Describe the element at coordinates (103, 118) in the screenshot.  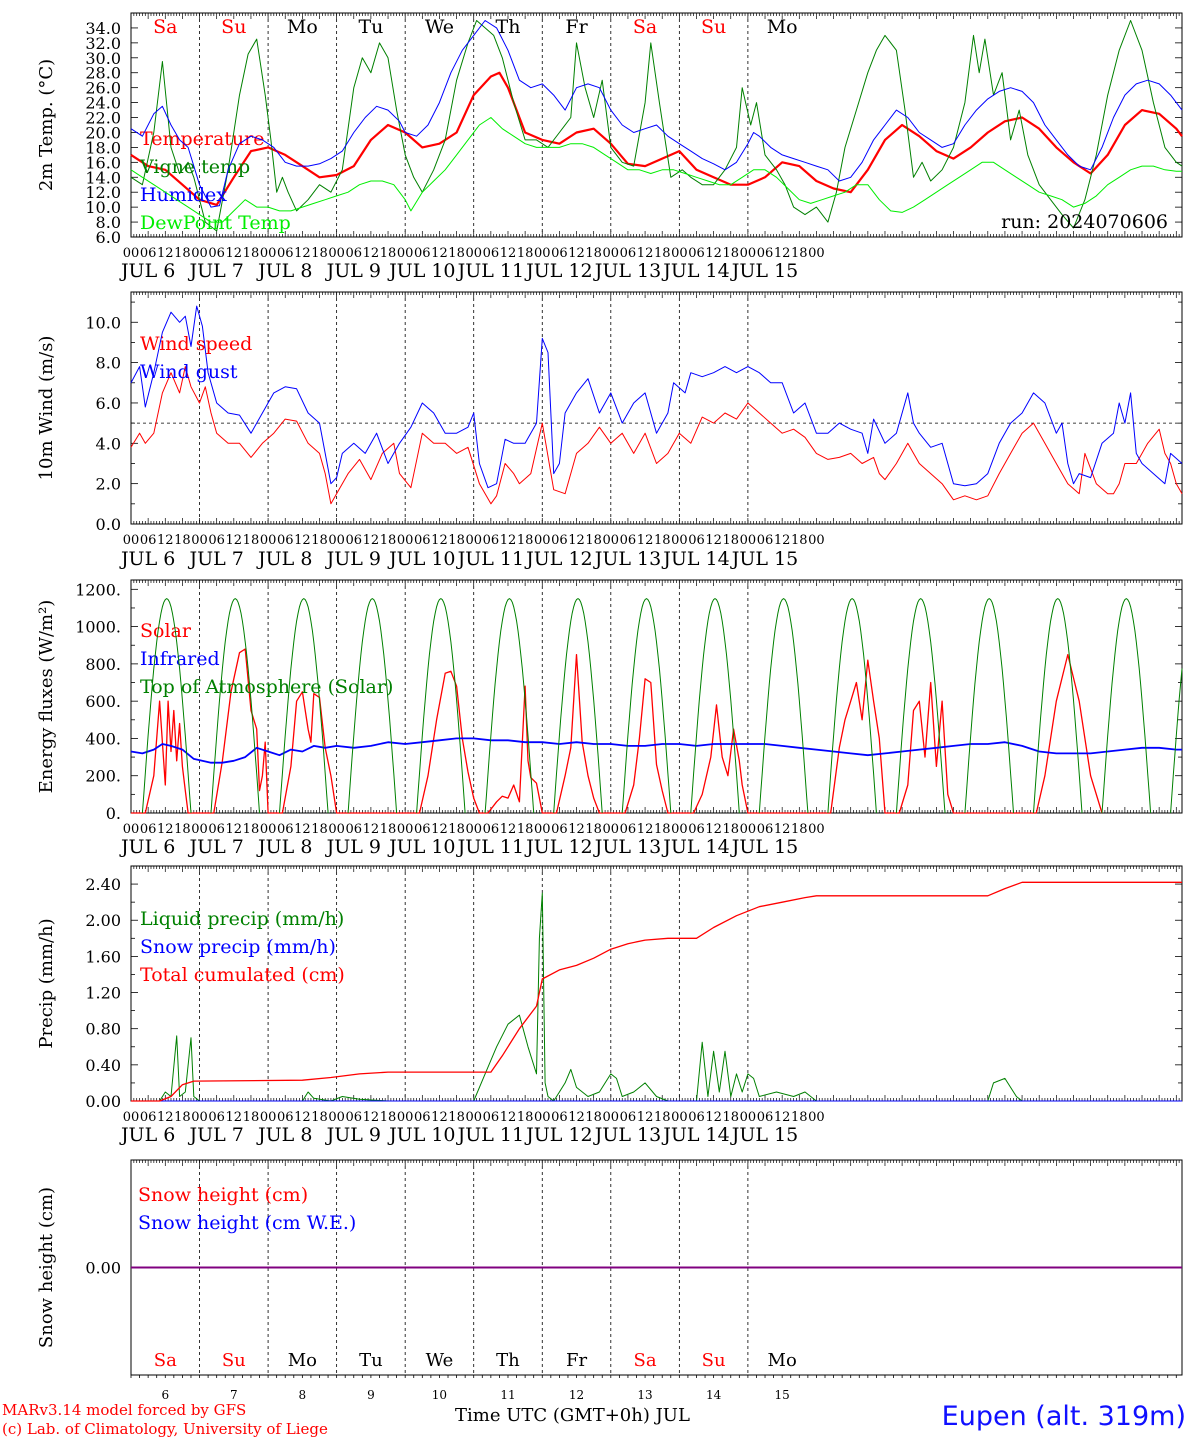
I see `y-tick-label: 22.0` at that location.